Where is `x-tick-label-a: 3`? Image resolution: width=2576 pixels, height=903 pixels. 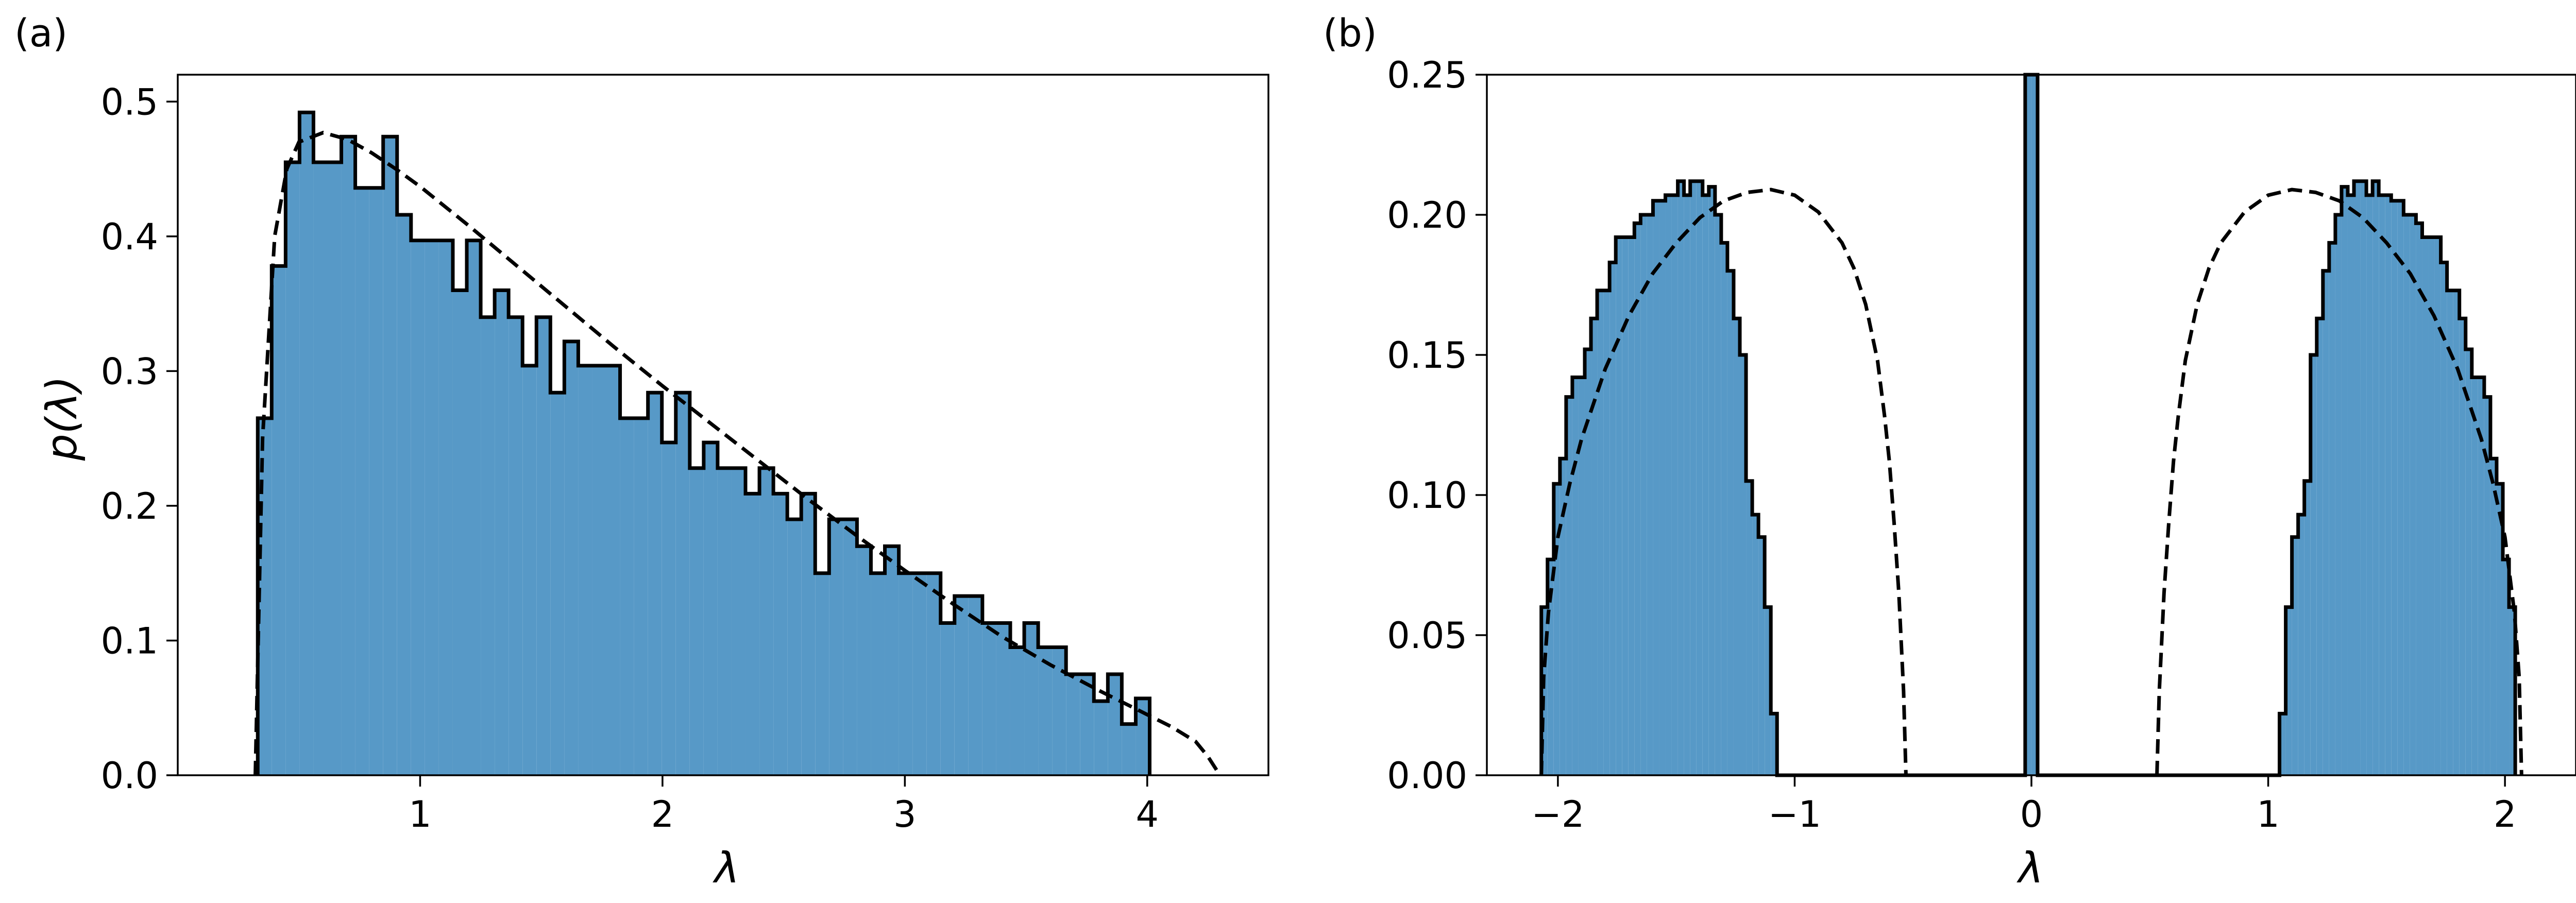
x-tick-label-a: 3 is located at coordinates (905, 814).